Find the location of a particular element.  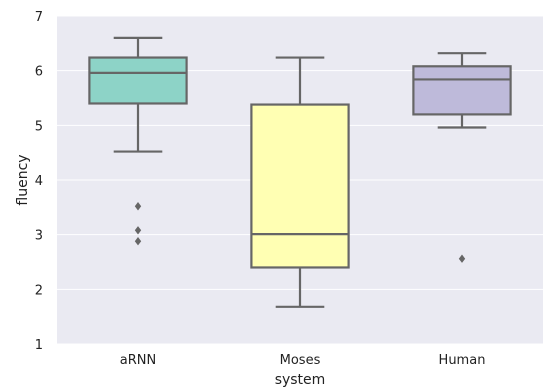

y-axis-label: fluency is located at coordinates (23, 179).